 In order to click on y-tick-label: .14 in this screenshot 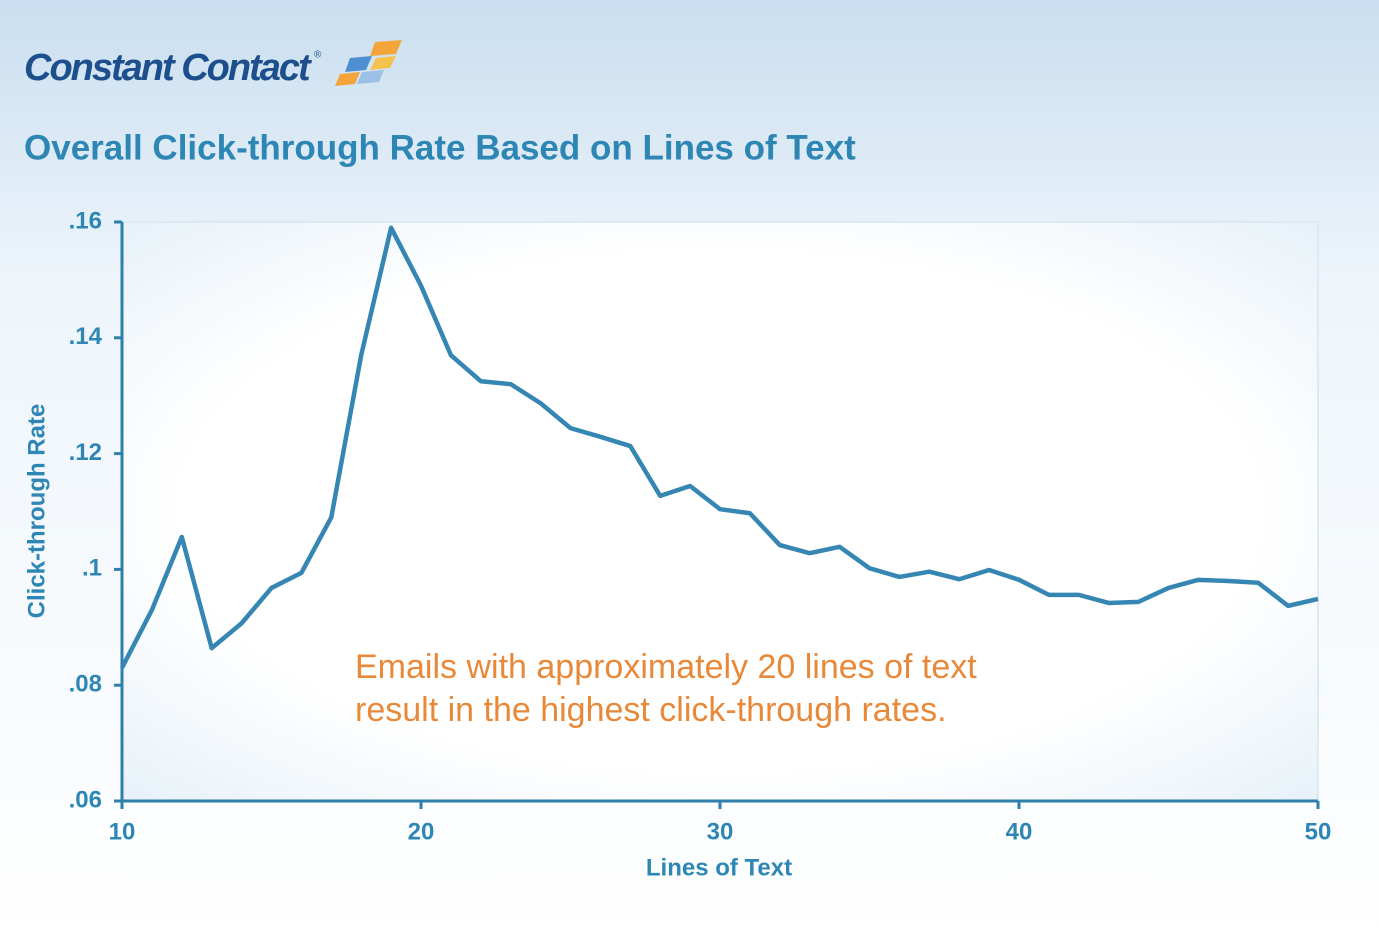, I will do `click(86, 336)`.